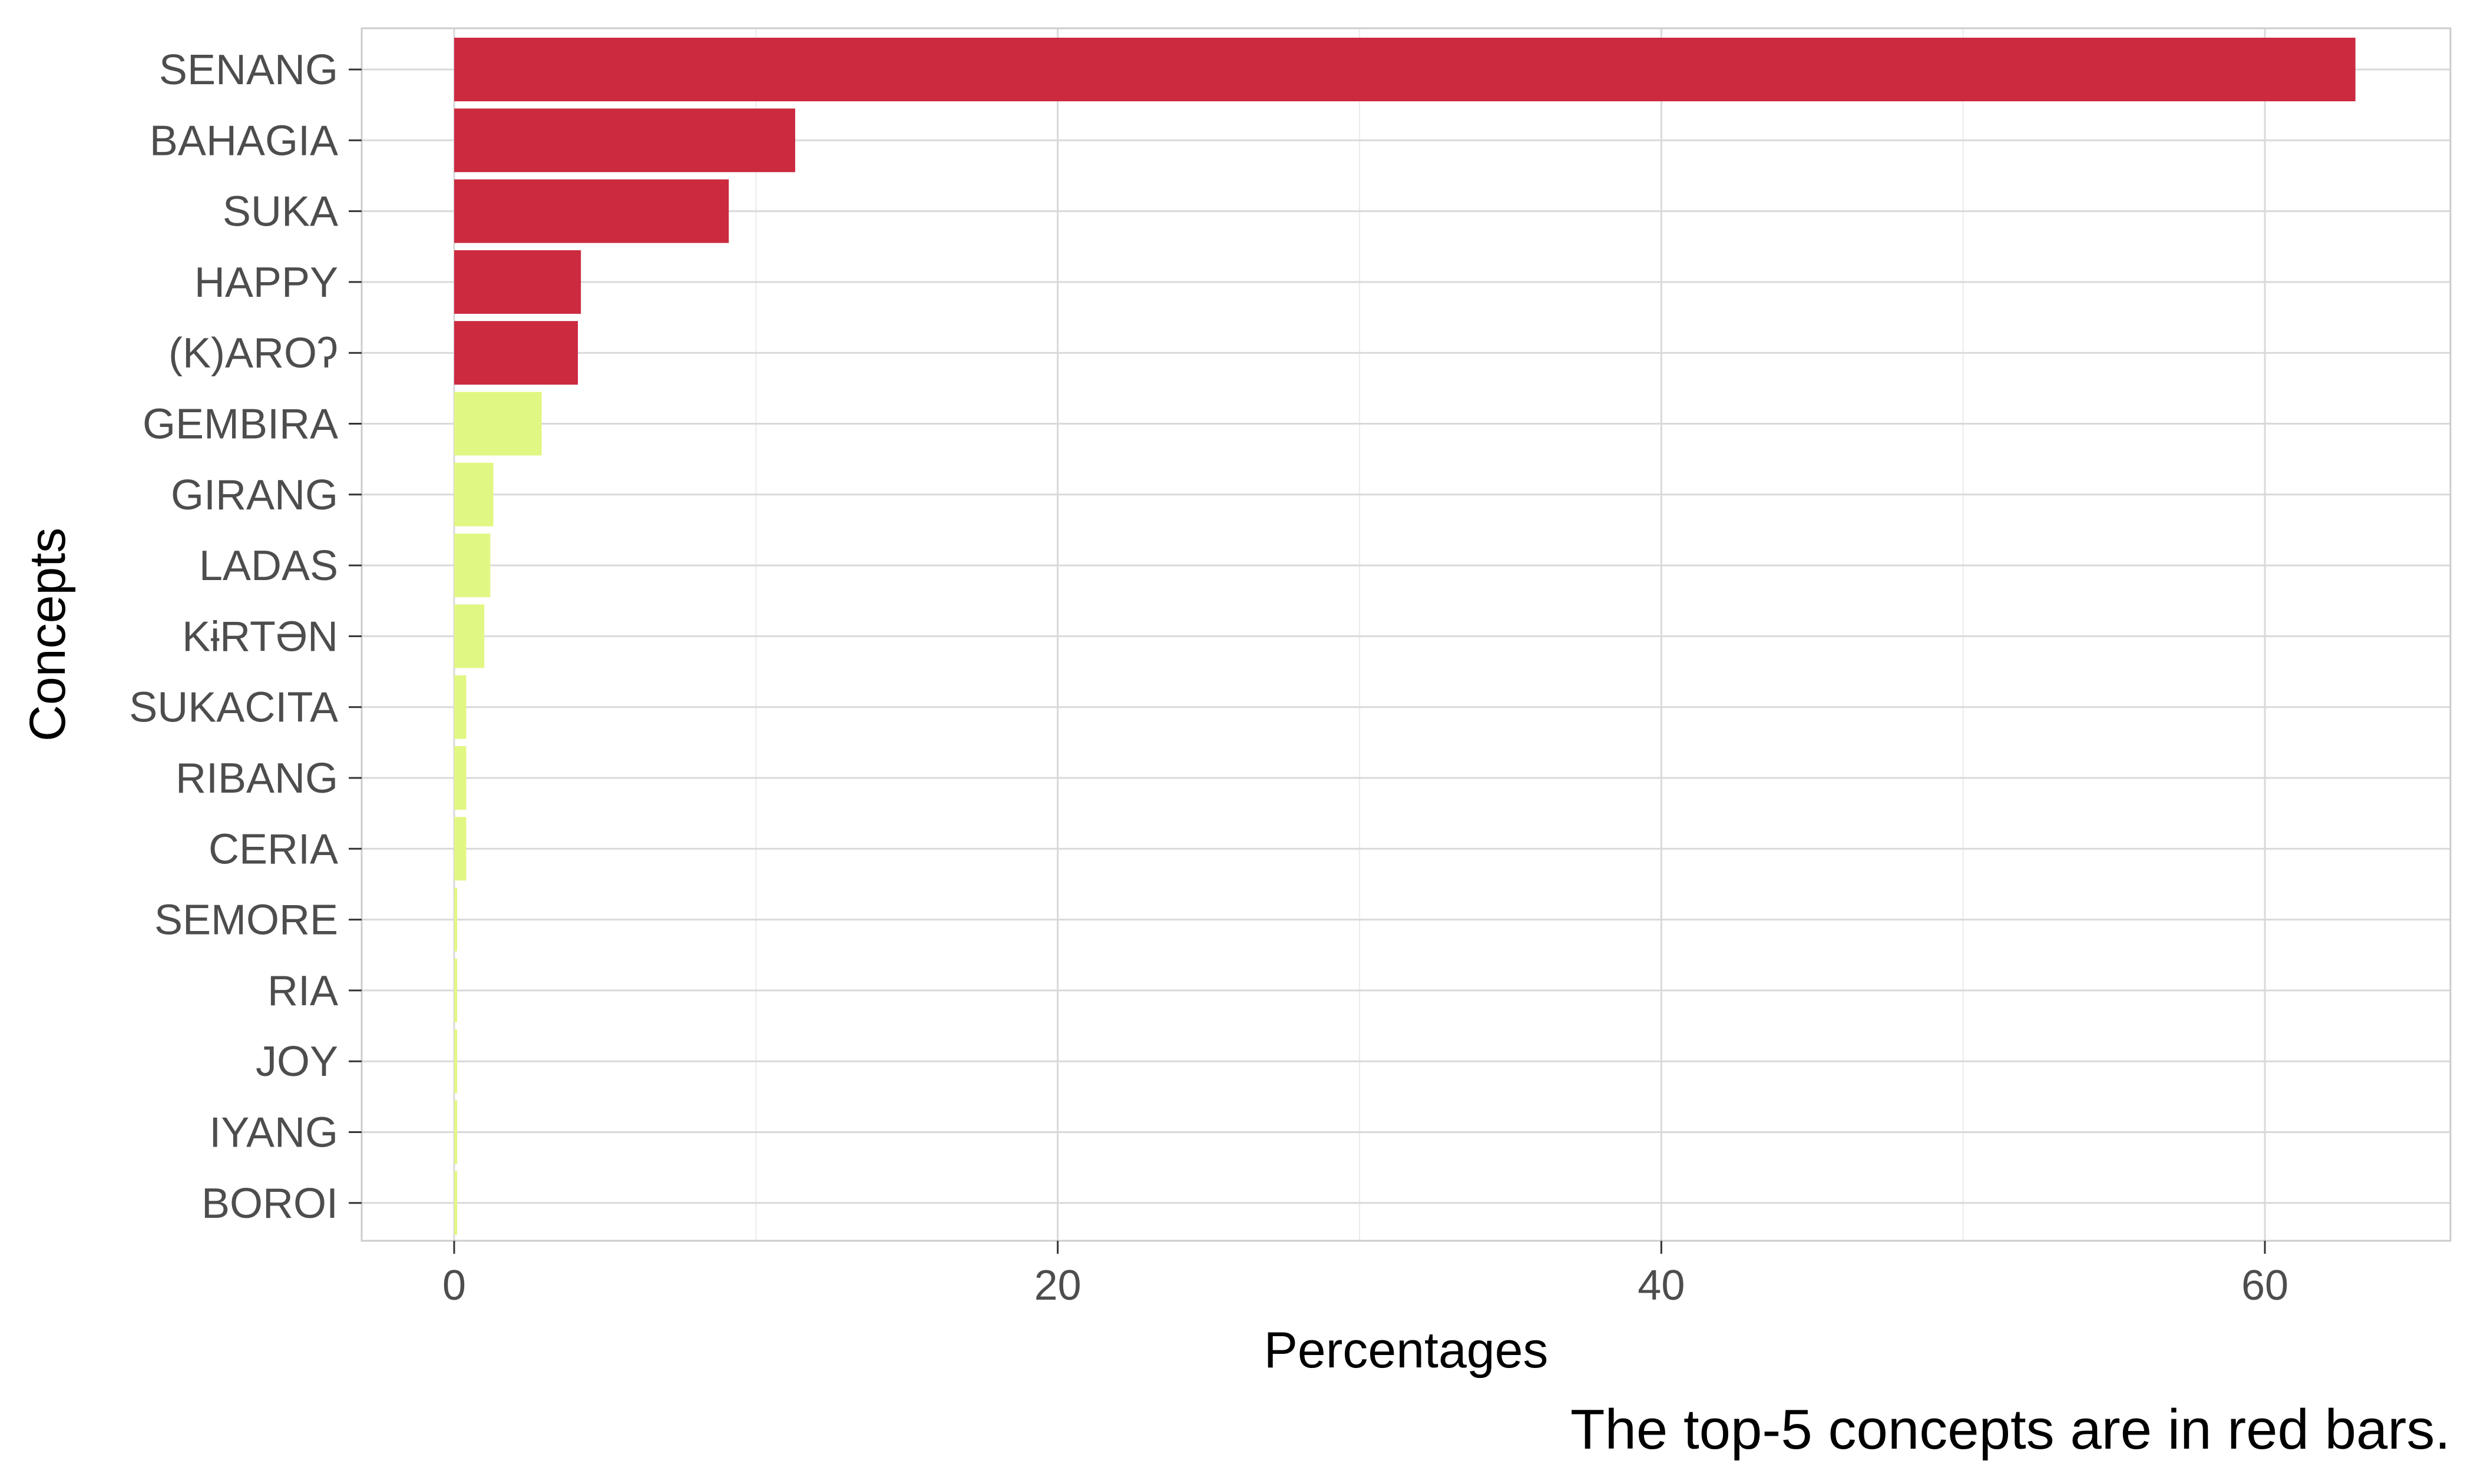 The width and height of the screenshot is (2474, 1484). What do you see at coordinates (233, 708) in the screenshot?
I see `y-tick-label: SUKACITA` at bounding box center [233, 708].